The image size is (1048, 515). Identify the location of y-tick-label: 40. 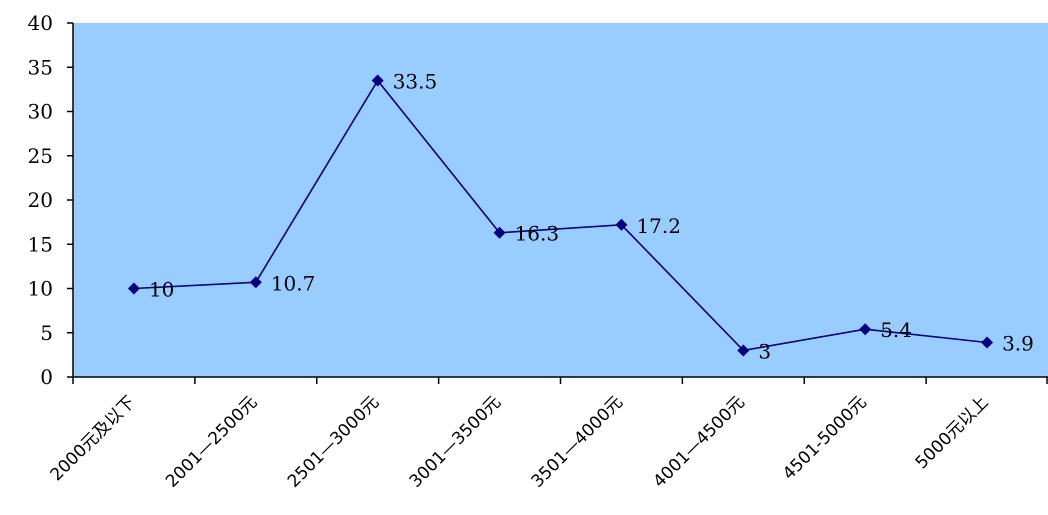
(40, 23).